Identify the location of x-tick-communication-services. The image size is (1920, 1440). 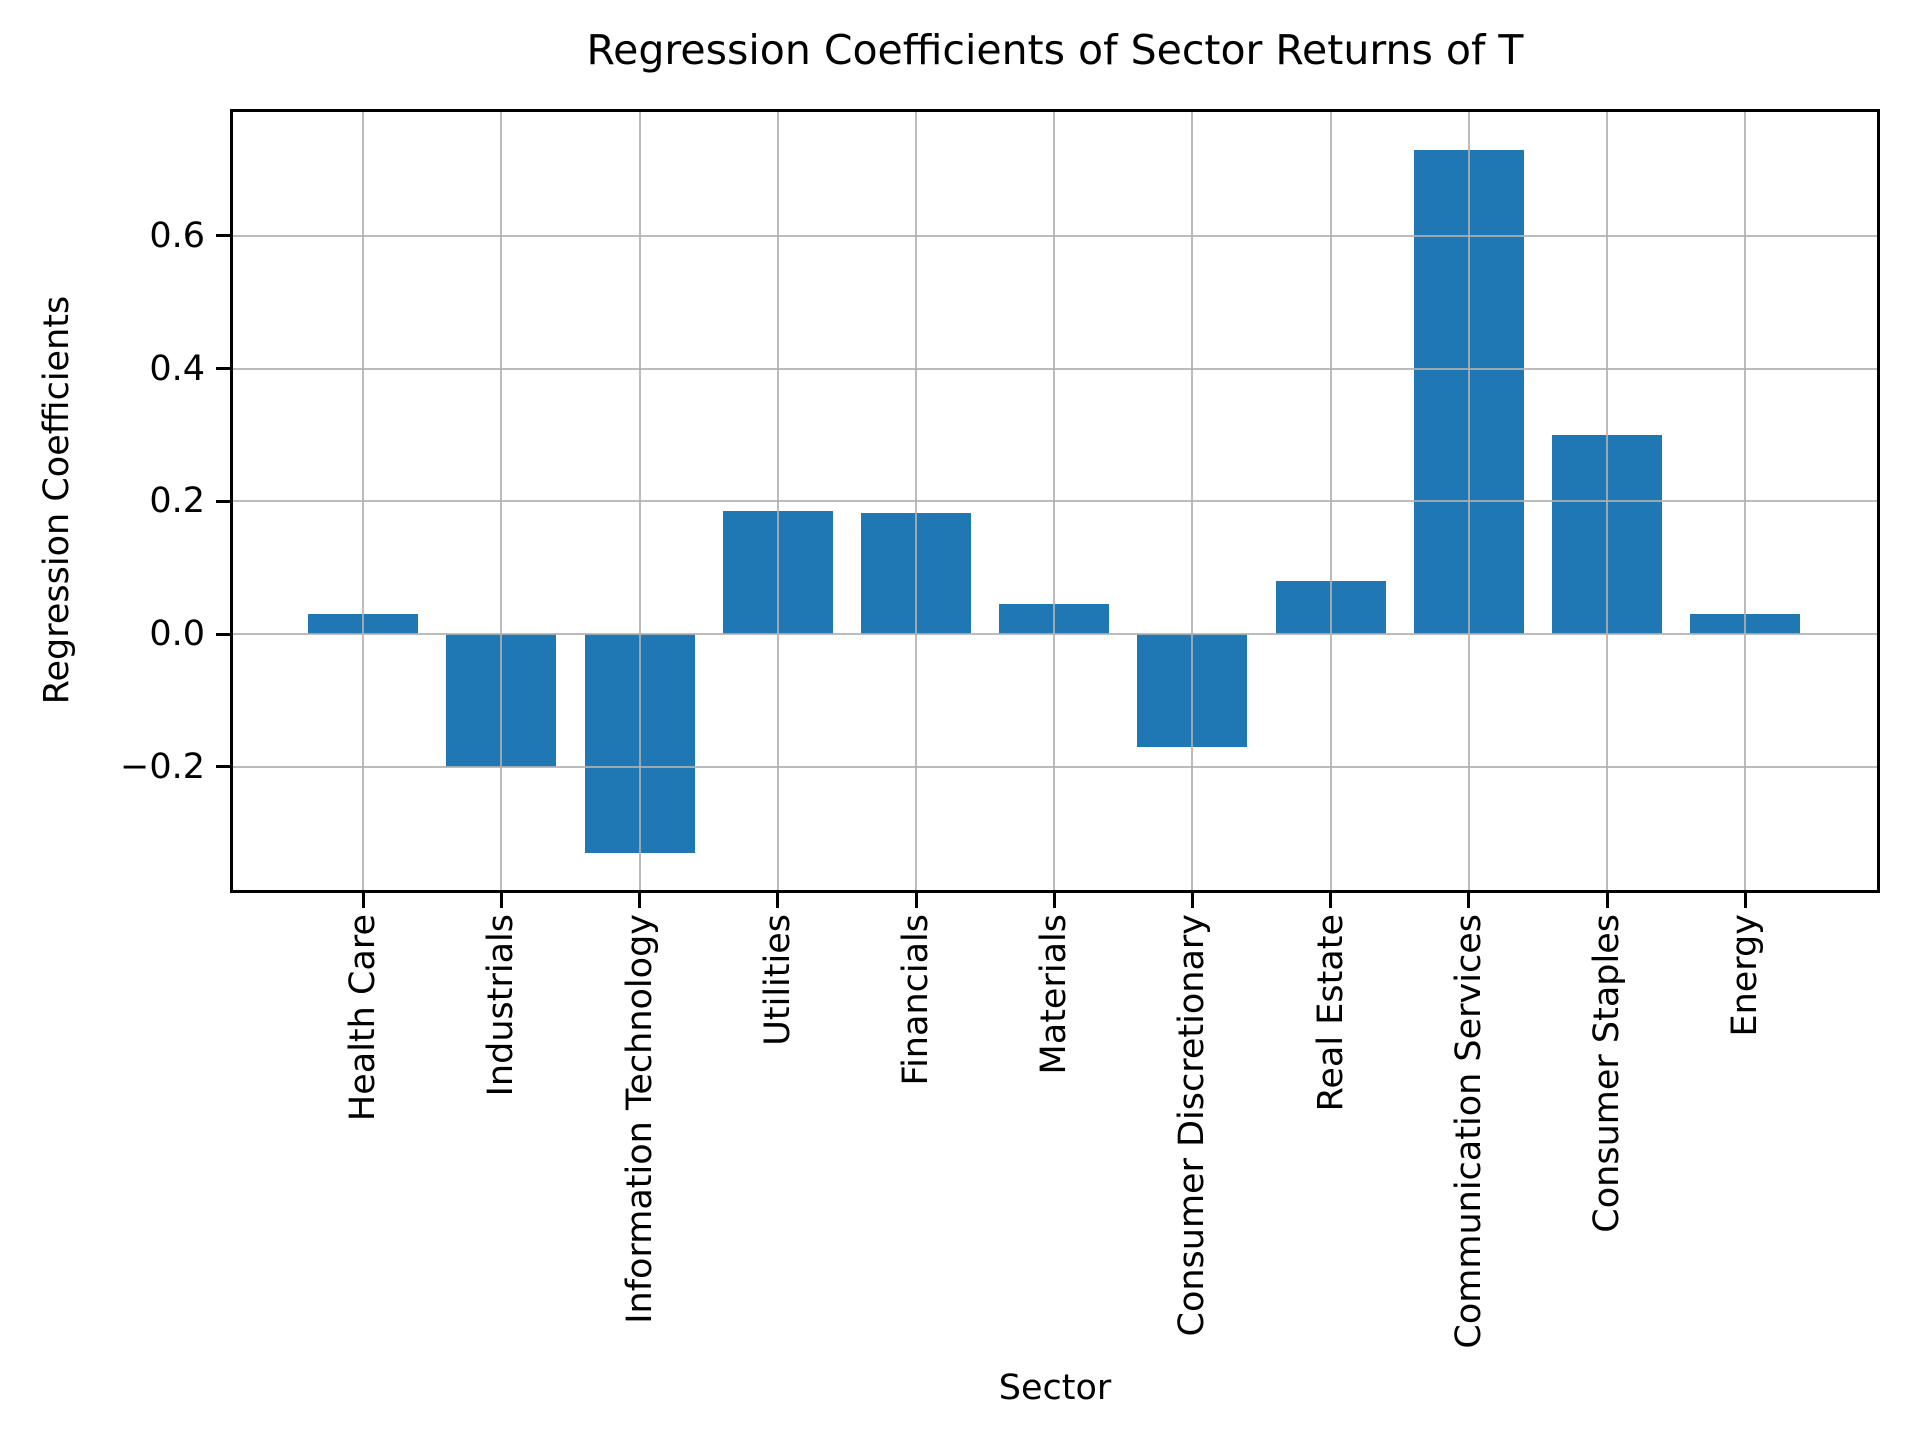
(1469, 900).